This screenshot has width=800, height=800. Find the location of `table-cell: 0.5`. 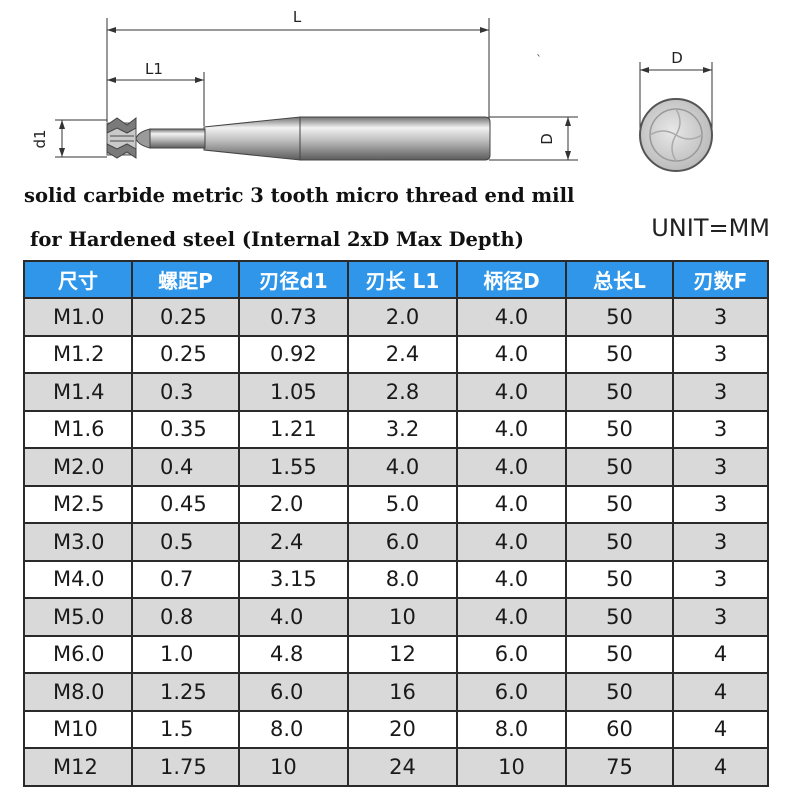

table-cell: 0.5 is located at coordinates (185, 542).